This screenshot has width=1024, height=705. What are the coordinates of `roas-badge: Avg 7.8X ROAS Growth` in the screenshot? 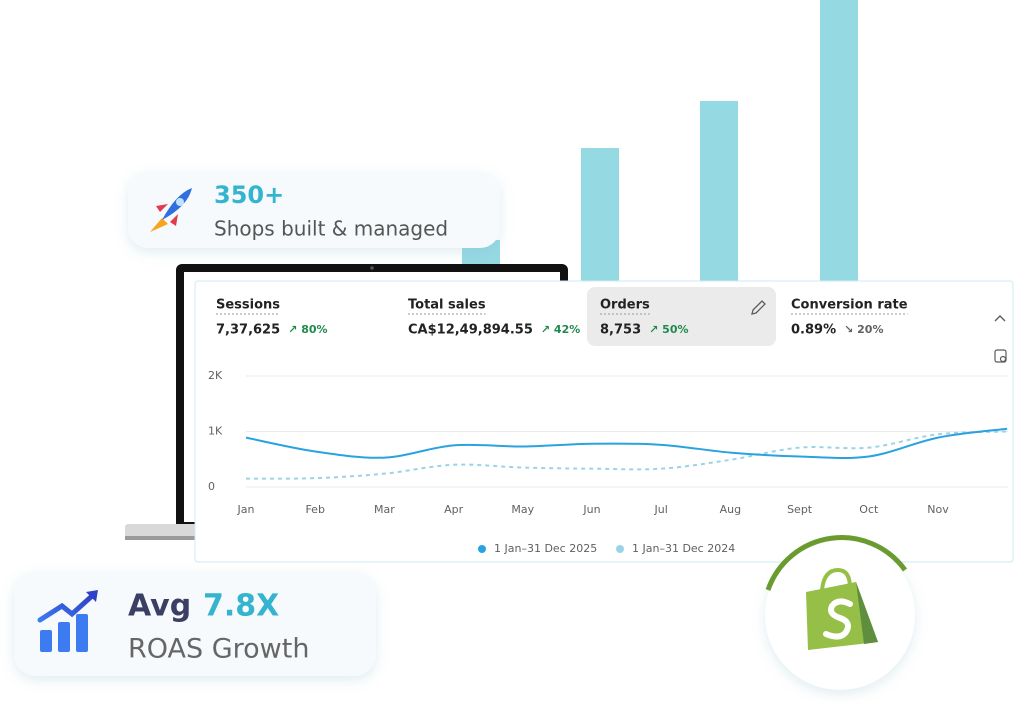 It's located at (195, 624).